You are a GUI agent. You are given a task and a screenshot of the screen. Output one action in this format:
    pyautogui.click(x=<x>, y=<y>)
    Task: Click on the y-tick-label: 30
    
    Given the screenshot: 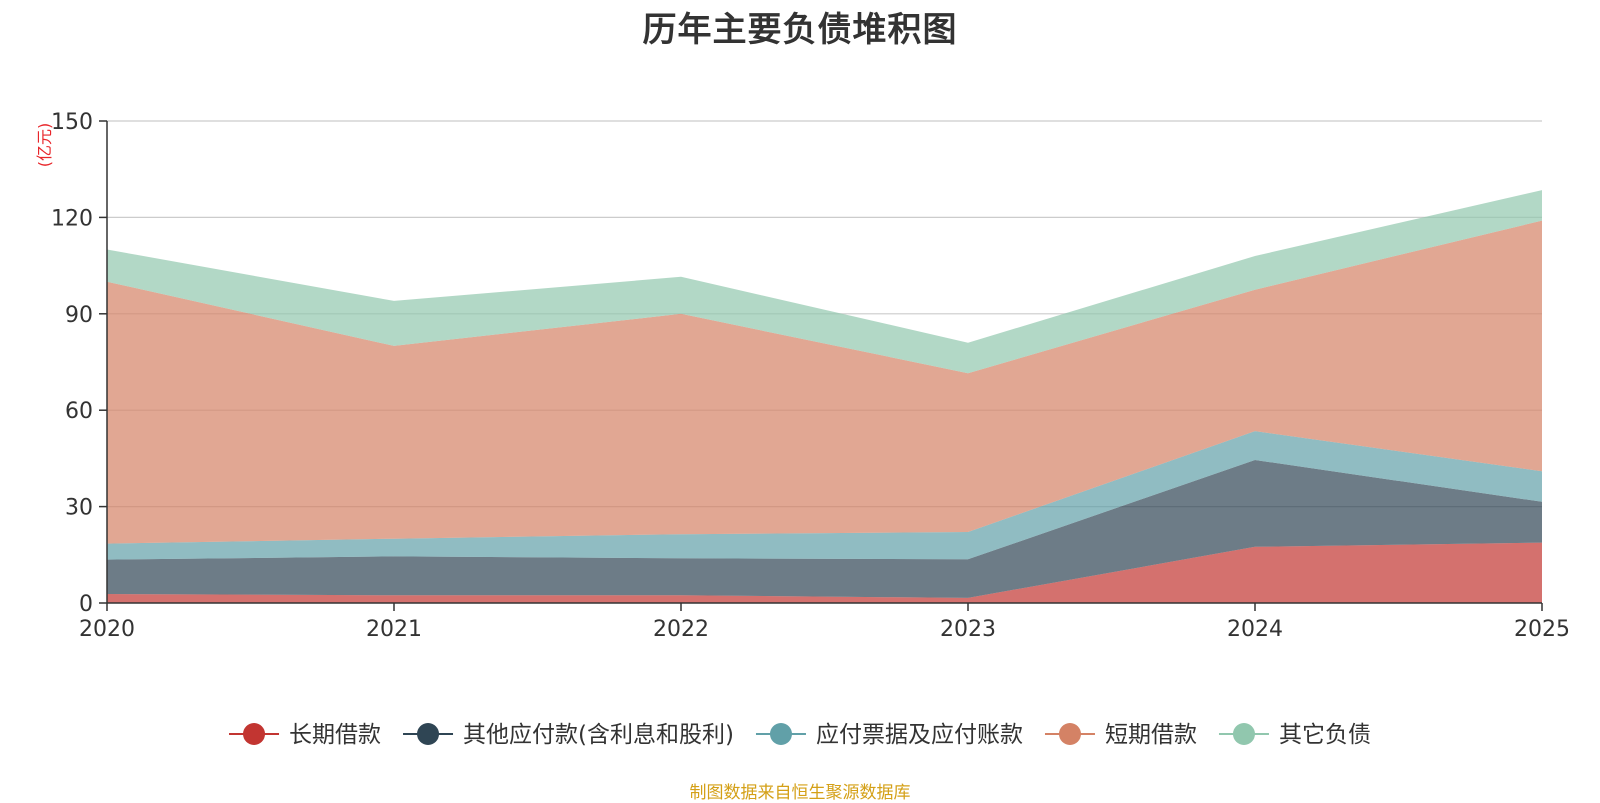 What is the action you would take?
    pyautogui.click(x=79, y=508)
    